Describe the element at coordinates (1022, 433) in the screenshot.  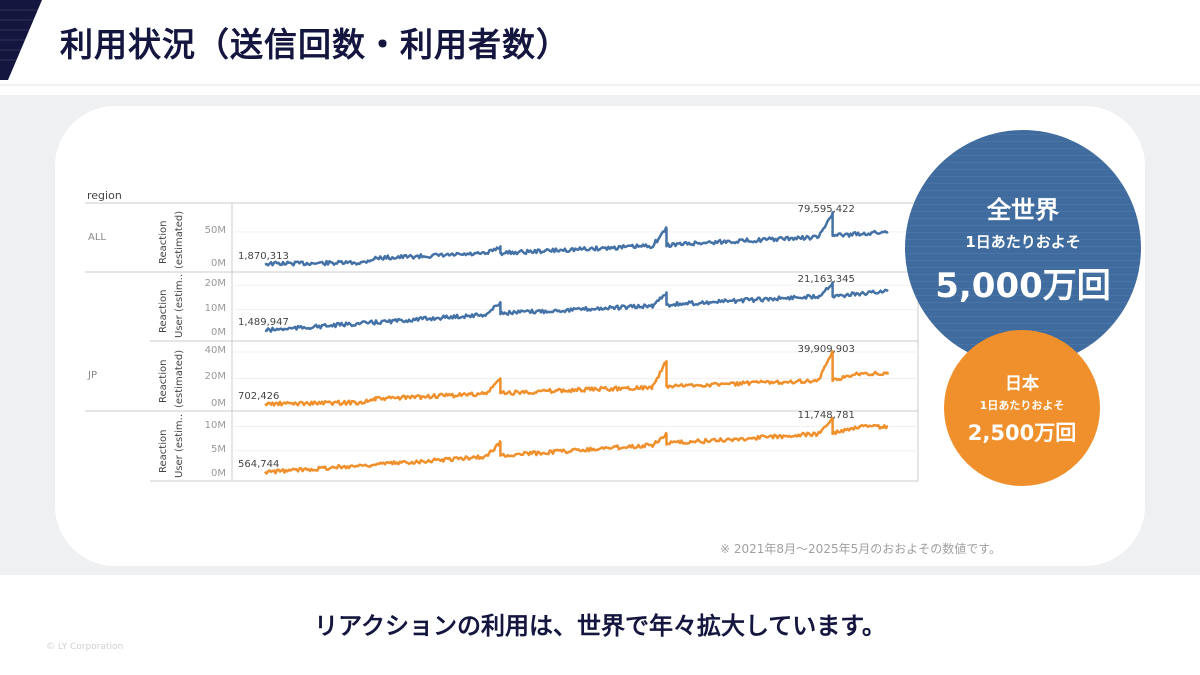
I see `japan-callout-value: 2,500万回` at that location.